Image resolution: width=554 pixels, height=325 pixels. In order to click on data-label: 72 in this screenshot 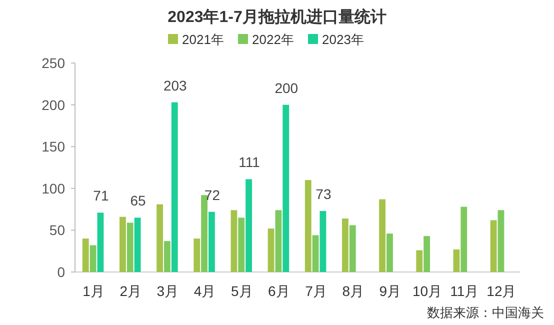, I will do `click(212, 194)`.